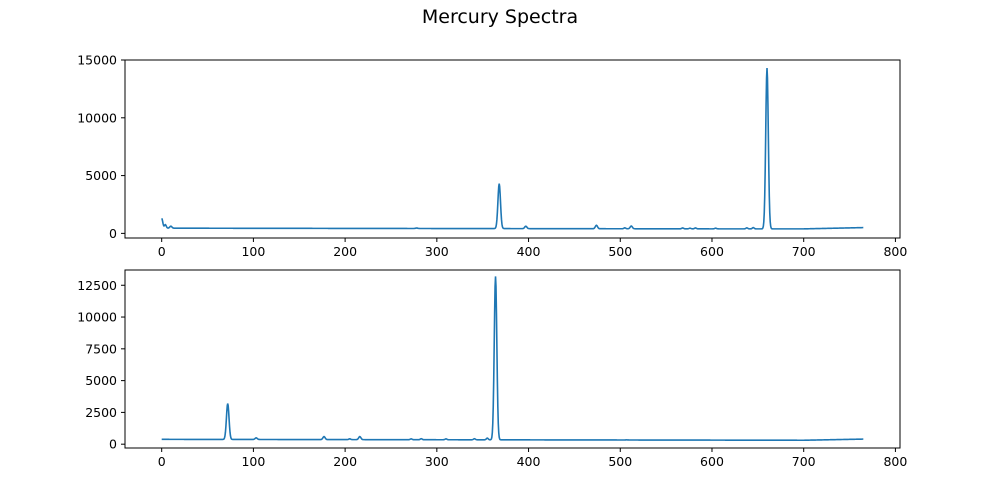  I want to click on y-tick-label: 12500, so click(97, 285).